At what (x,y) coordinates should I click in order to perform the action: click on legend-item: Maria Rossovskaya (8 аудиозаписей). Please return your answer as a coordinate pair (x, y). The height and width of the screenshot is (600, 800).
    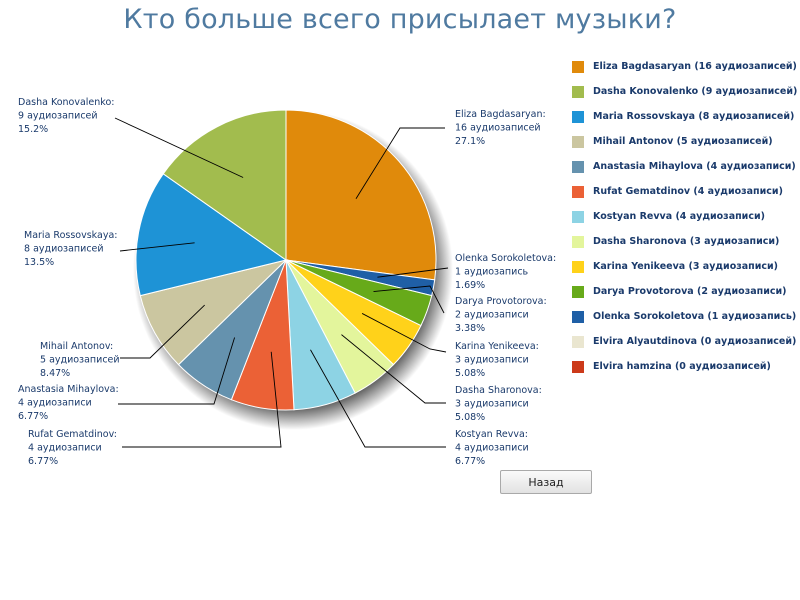
    Looking at the image, I should click on (684, 116).